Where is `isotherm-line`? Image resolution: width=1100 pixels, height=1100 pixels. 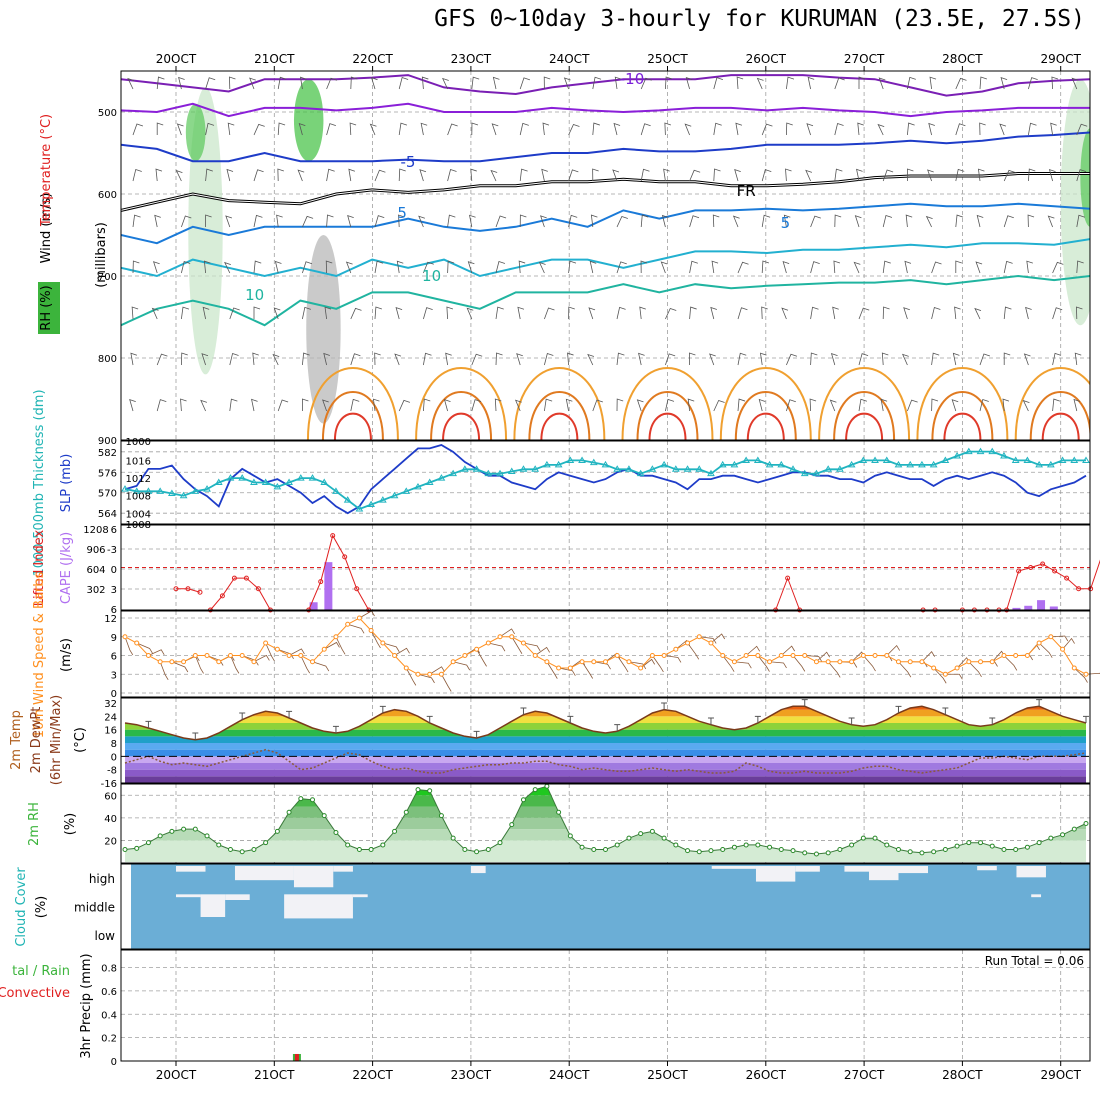
isotherm-line is located at coordinates (605, 258).